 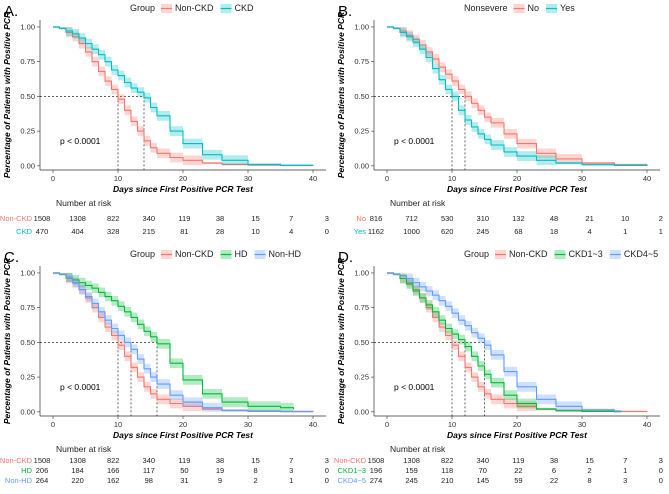 I want to click on legend: Group Non-CKD CKD1~3 CKD4~5, so click(x=561, y=254).